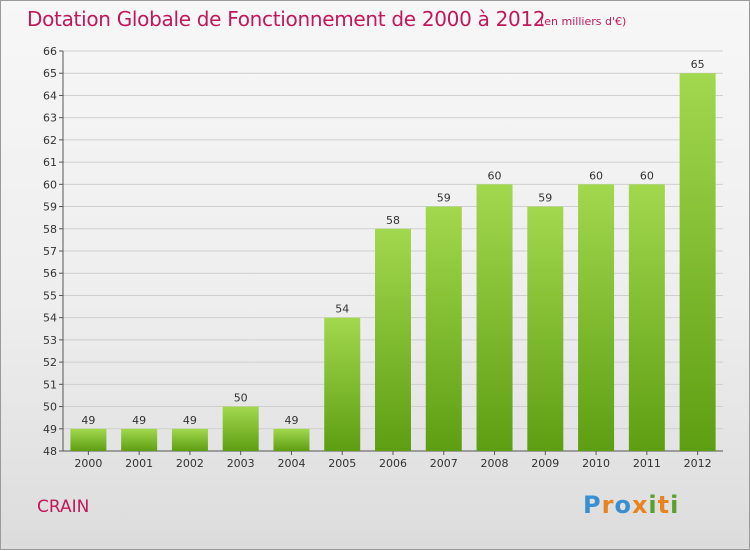 This screenshot has width=750, height=551. What do you see at coordinates (647, 463) in the screenshot?
I see `x-tick-label: 2011` at bounding box center [647, 463].